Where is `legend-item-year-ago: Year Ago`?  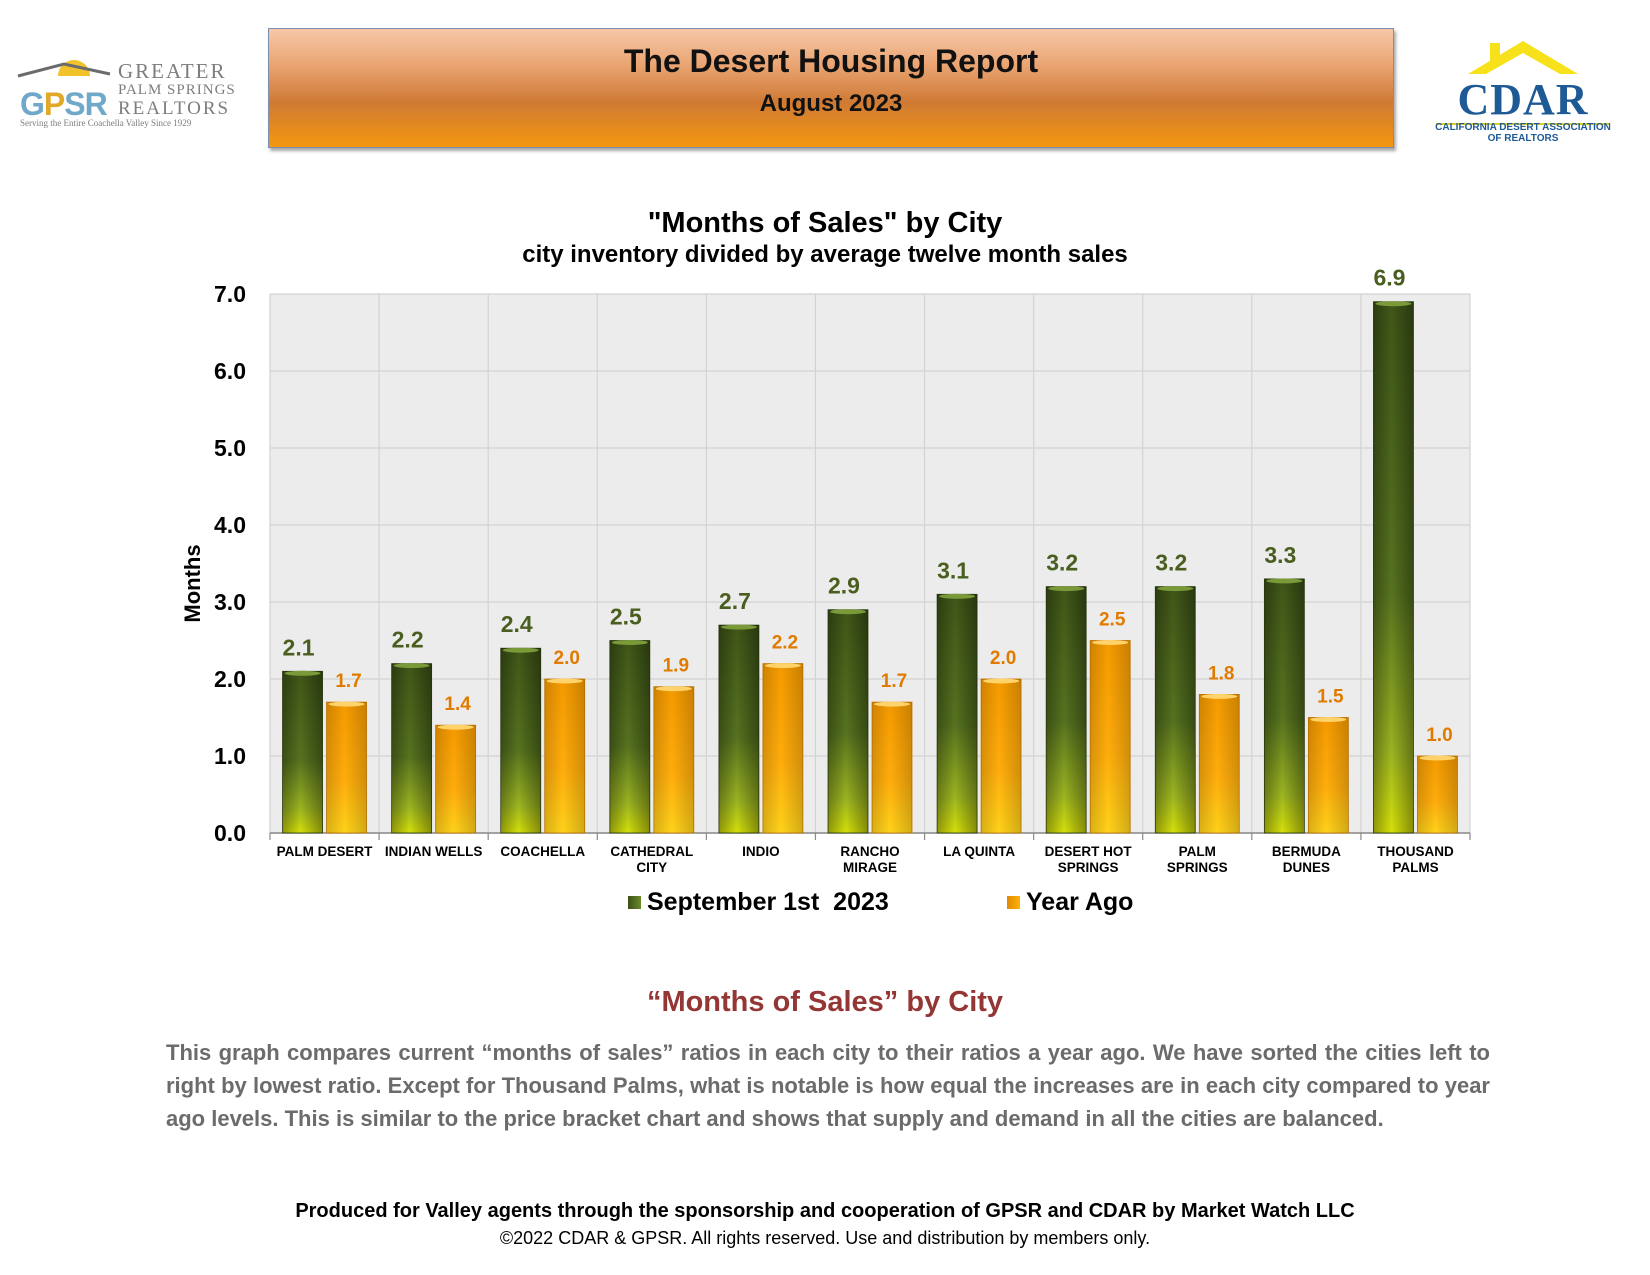 legend-item-year-ago: Year Ago is located at coordinates (1070, 902).